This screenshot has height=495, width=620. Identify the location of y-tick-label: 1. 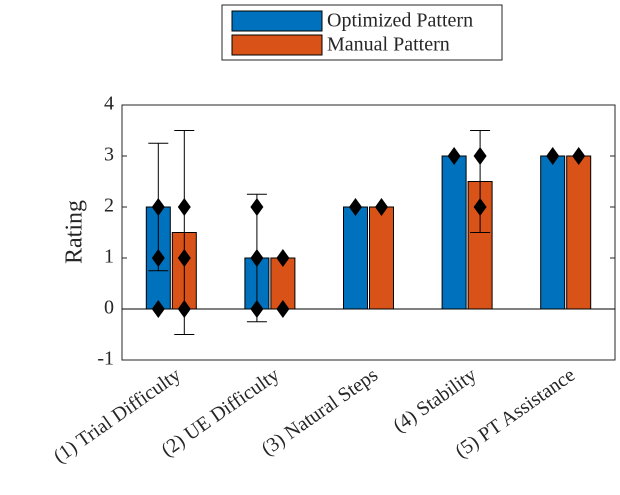
(109, 257).